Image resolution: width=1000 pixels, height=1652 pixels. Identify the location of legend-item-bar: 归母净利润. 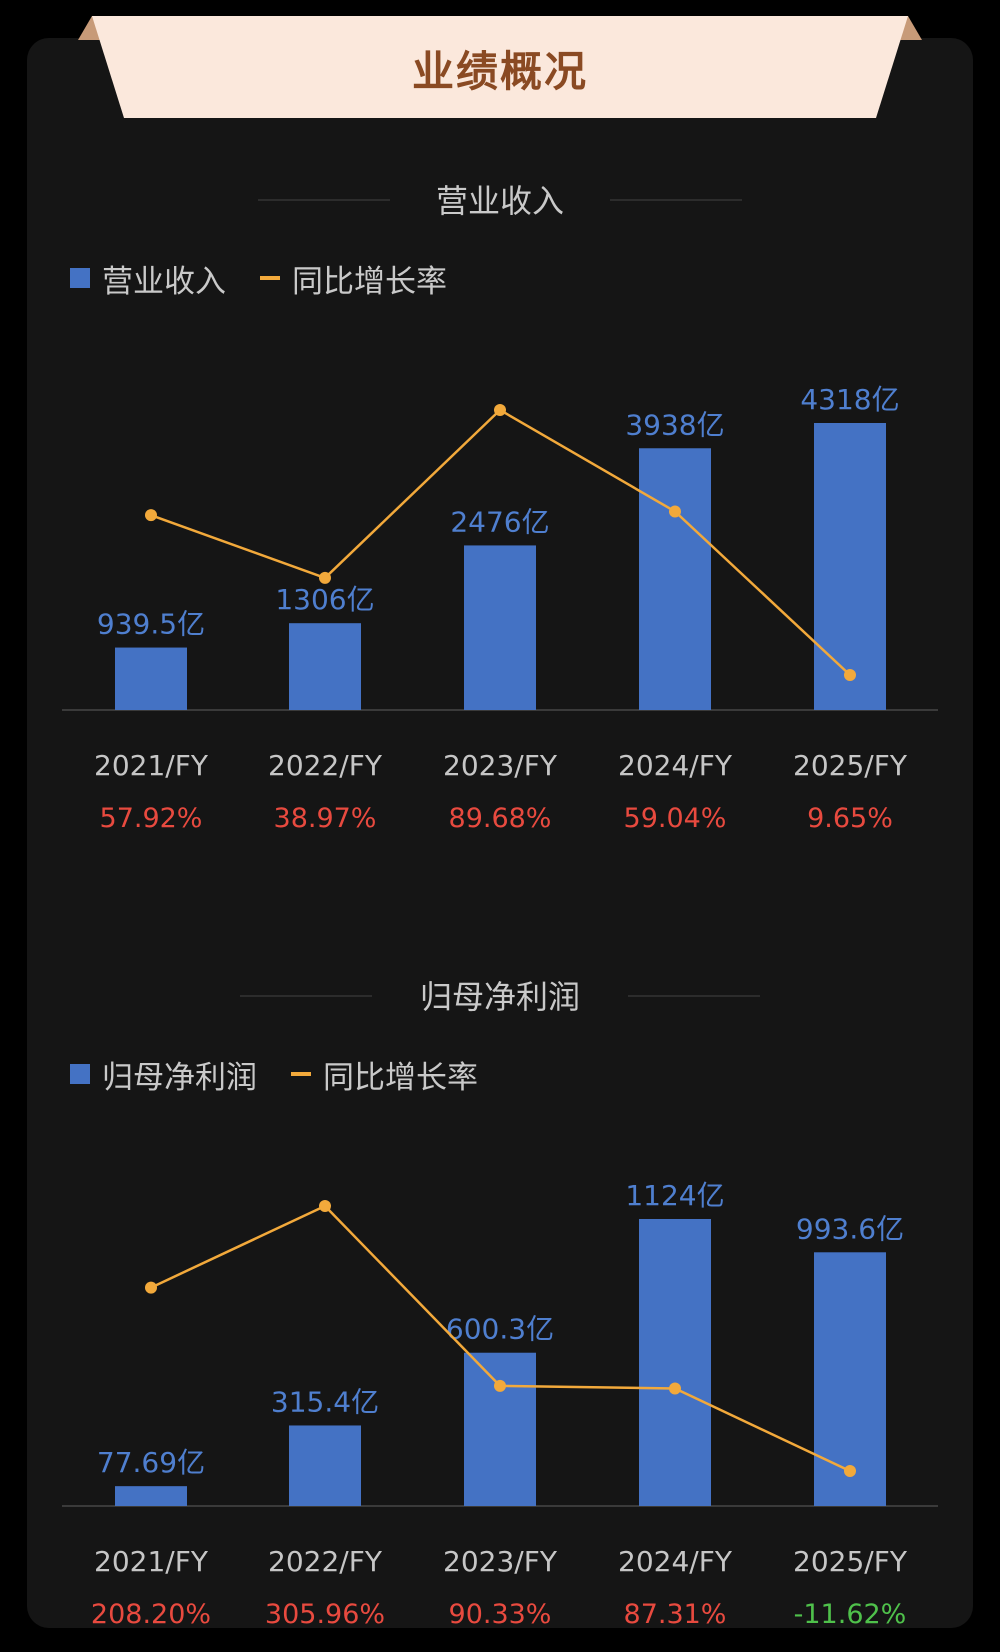
(163, 1074).